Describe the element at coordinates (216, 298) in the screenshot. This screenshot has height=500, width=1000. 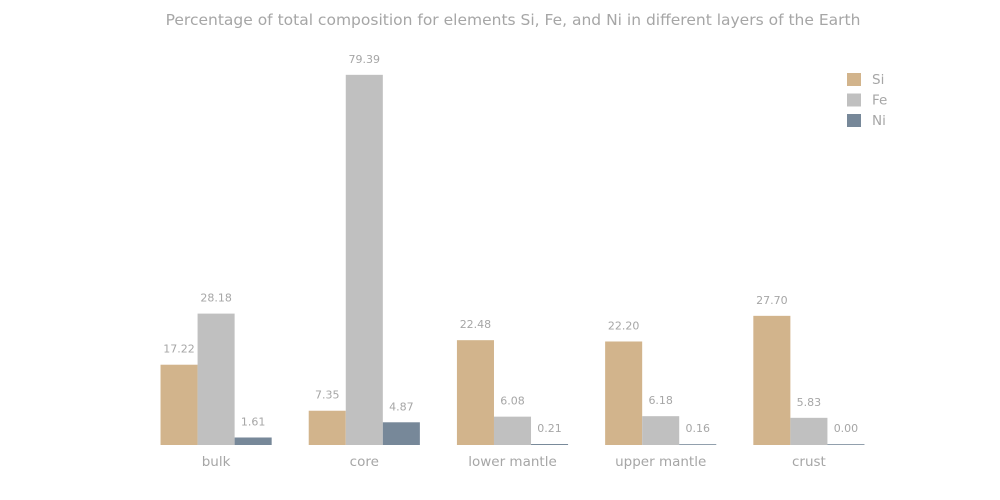
I see `value-label: 28.18` at that location.